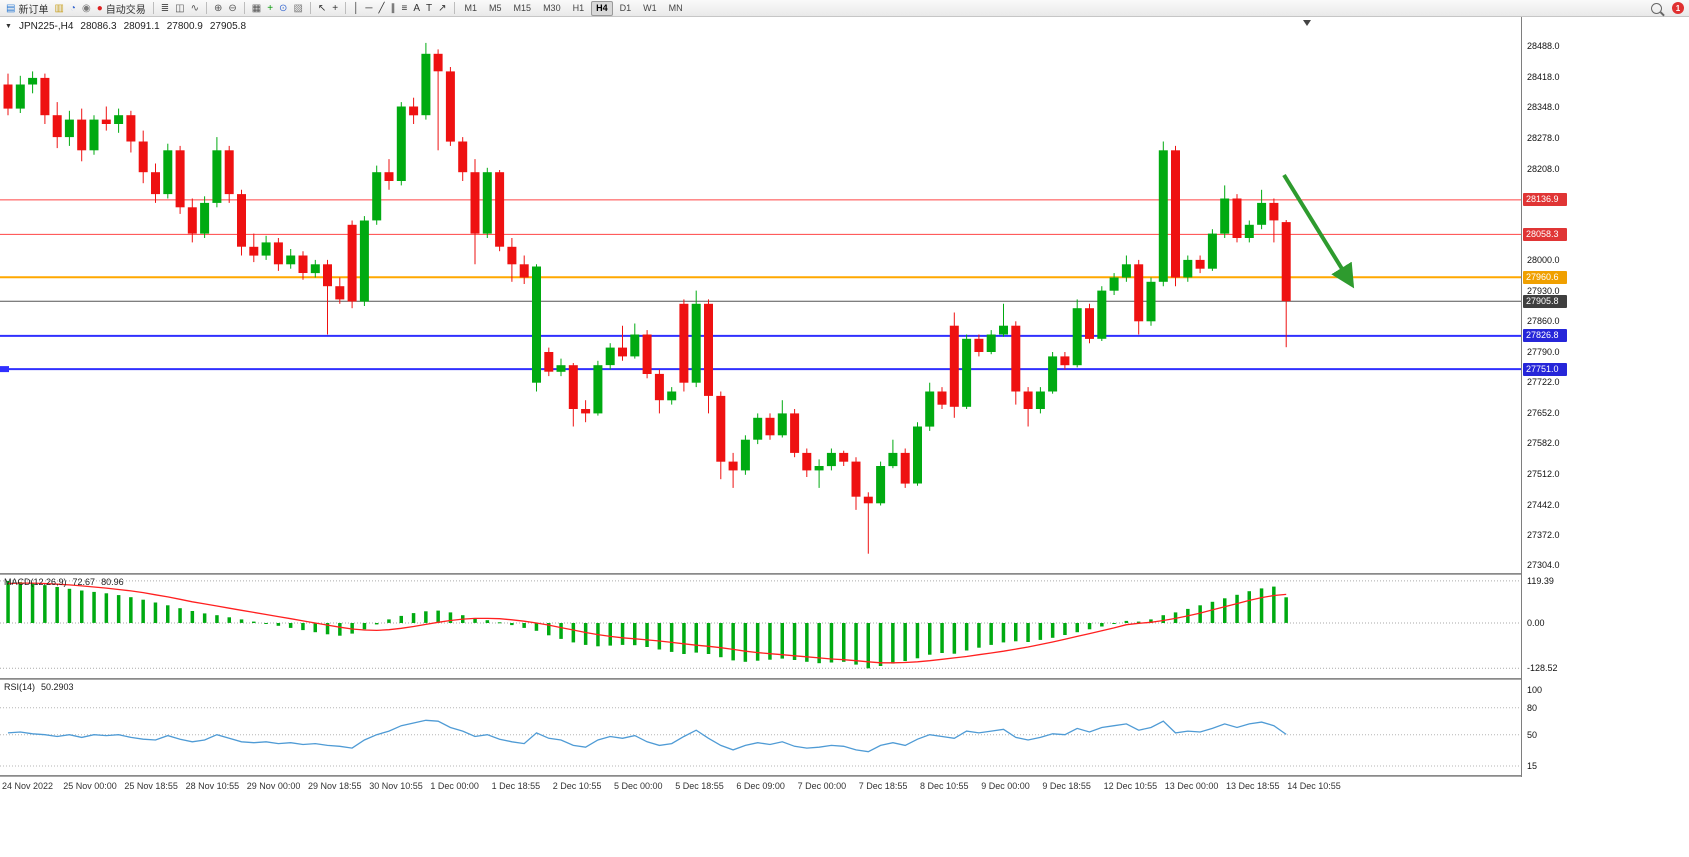 This screenshot has height=857, width=1689. I want to click on rsi-panel: RSI(14) 50.2903, so click(760, 727).